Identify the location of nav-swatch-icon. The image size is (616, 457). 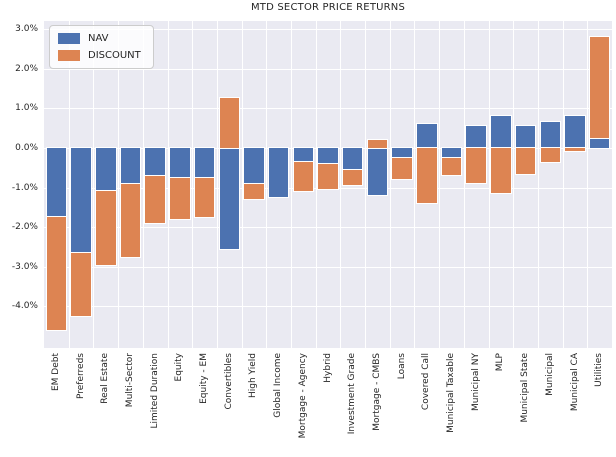
(69, 38).